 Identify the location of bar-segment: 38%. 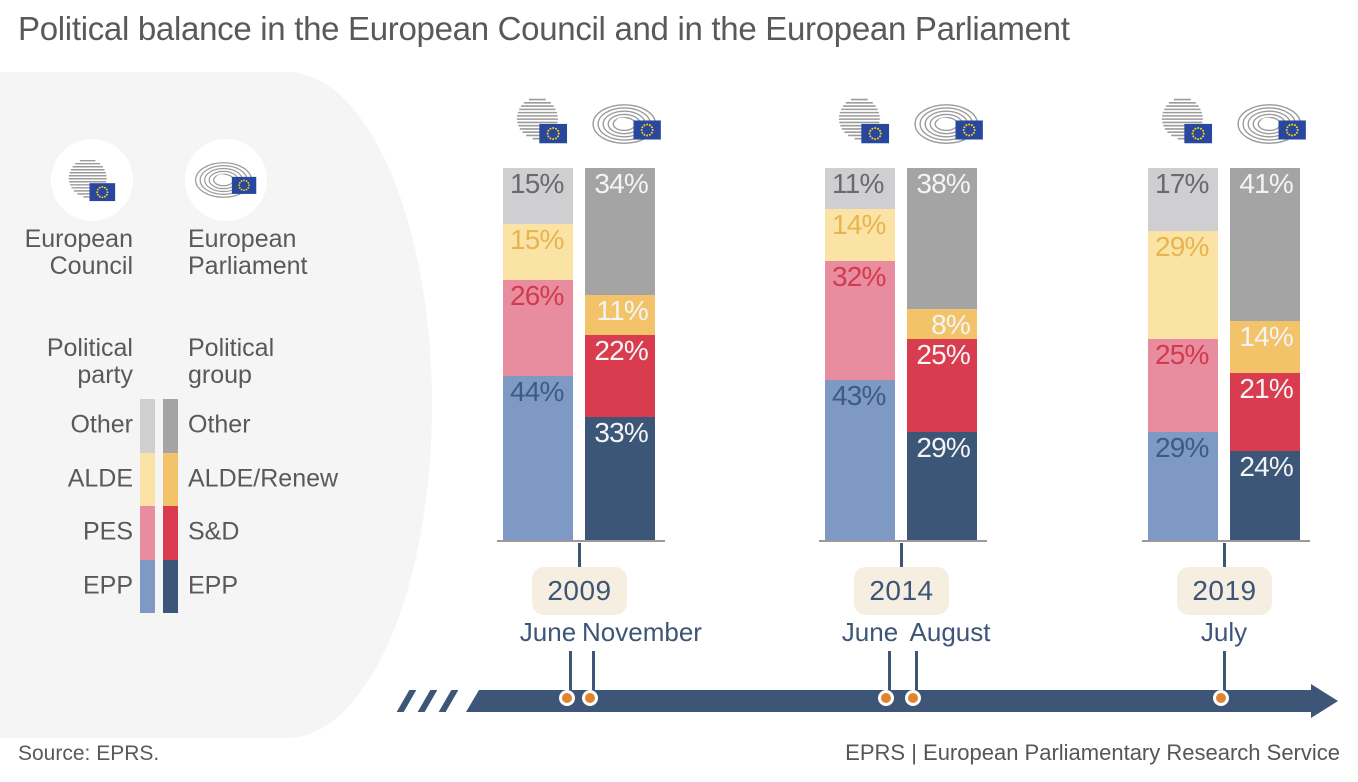
(942, 239).